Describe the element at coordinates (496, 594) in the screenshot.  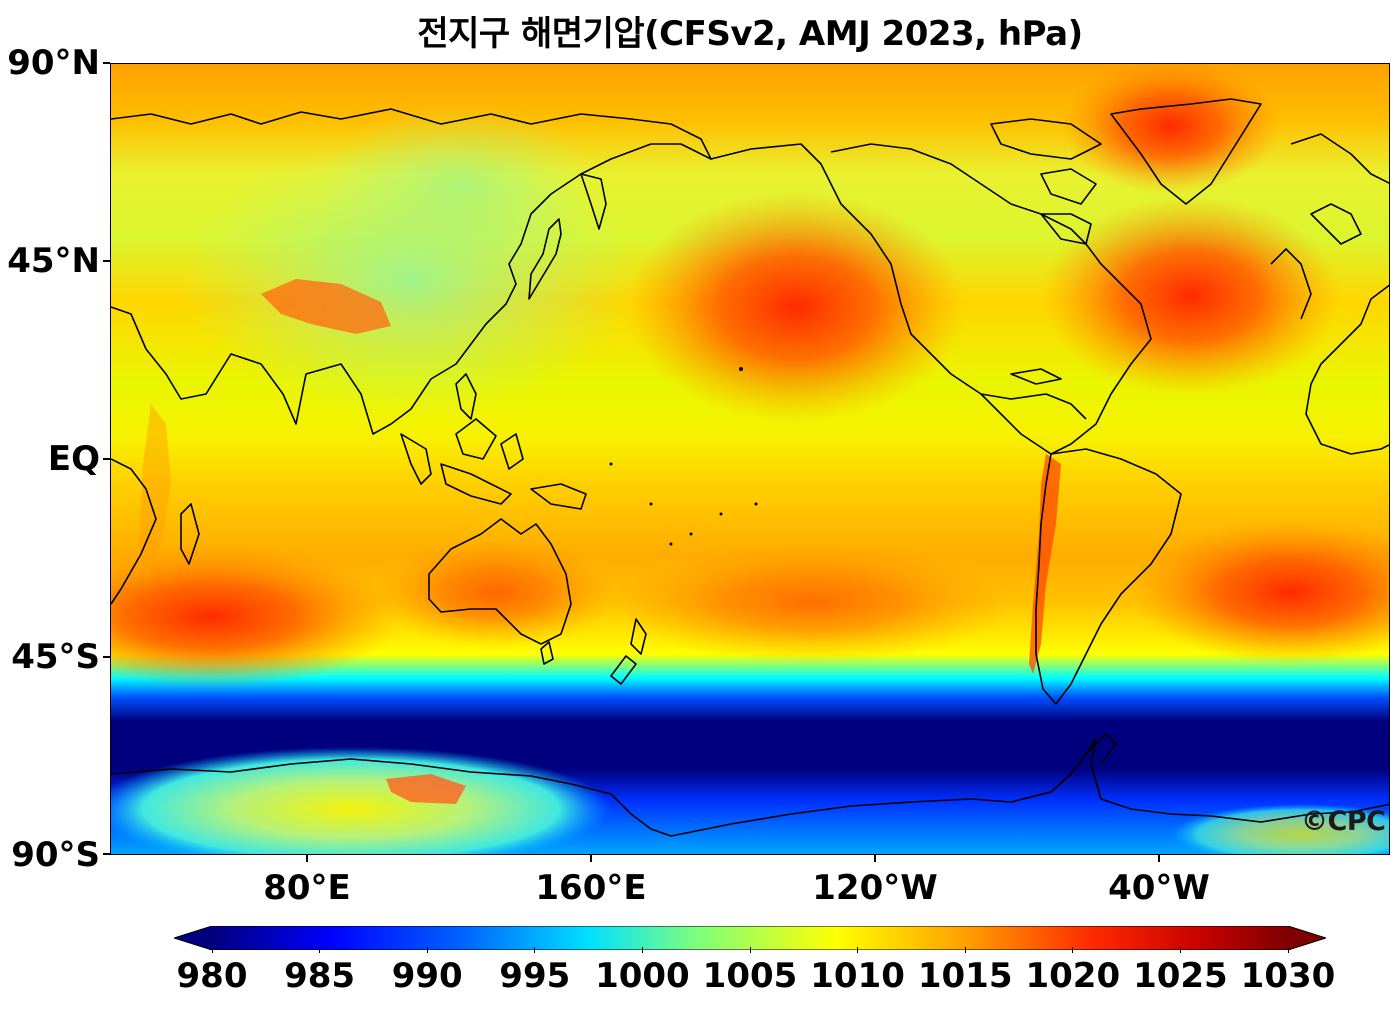
I see `high-australia` at that location.